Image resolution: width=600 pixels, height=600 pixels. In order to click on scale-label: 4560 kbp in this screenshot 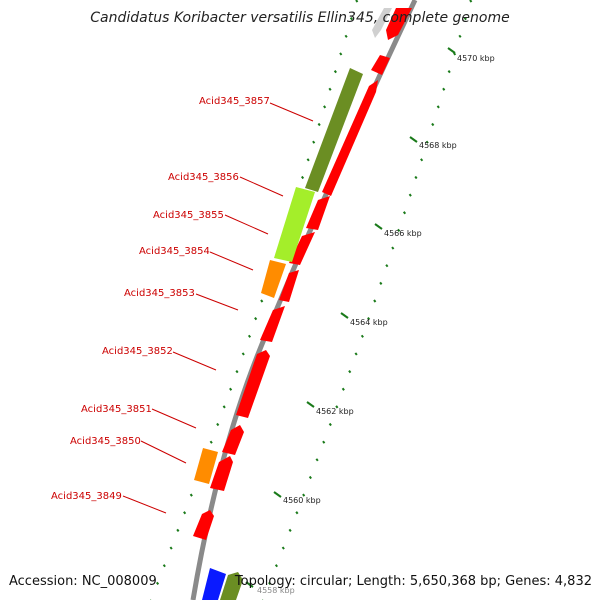, I will do `click(302, 500)`.